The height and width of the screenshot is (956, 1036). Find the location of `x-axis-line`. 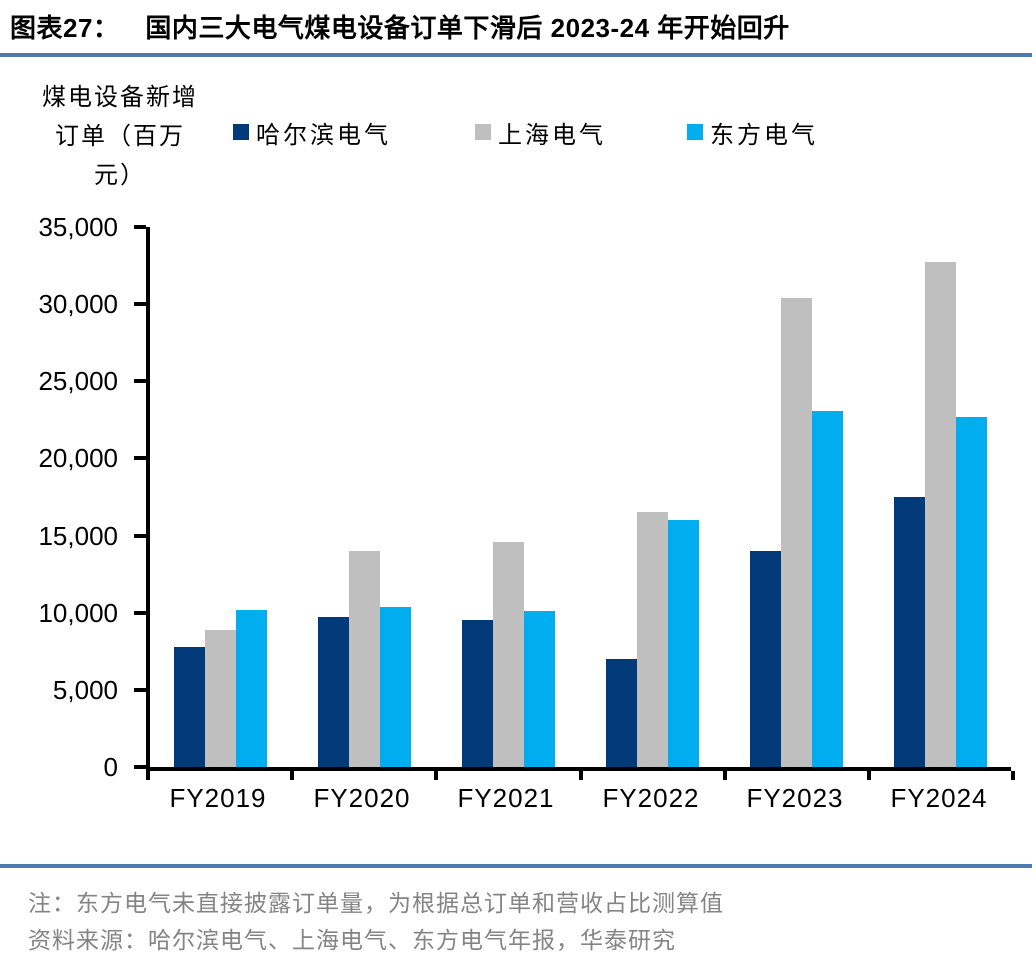

x-axis-line is located at coordinates (578, 769).